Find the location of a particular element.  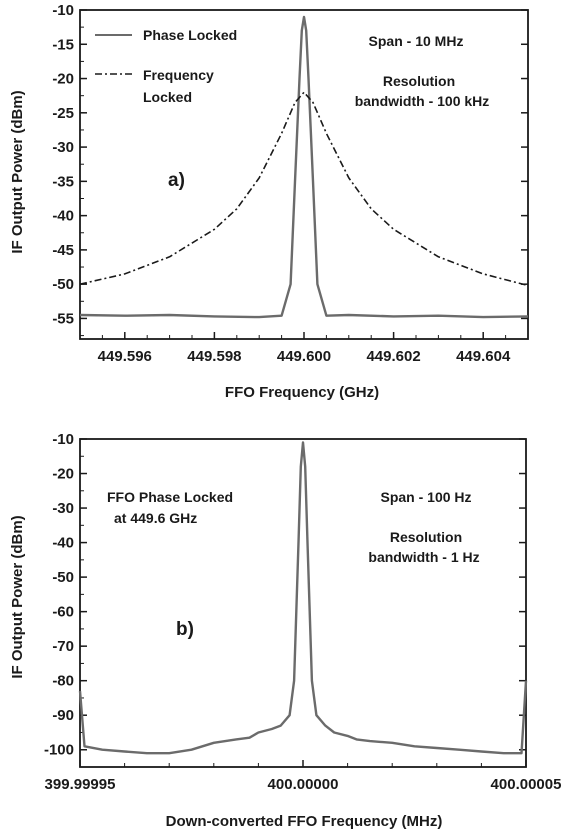

chart-b-ytick-label: -80 is located at coordinates (63, 681).